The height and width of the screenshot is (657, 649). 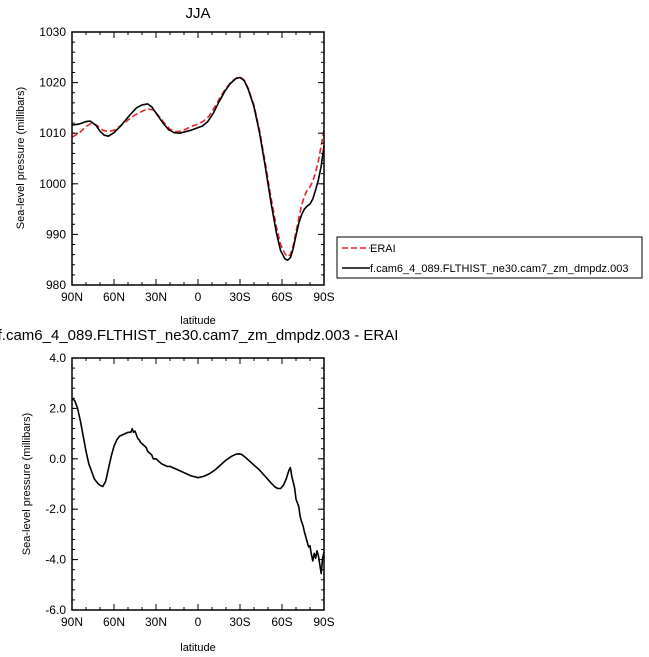 I want to click on bottom-x-tick-label: 30N, so click(x=156, y=622).